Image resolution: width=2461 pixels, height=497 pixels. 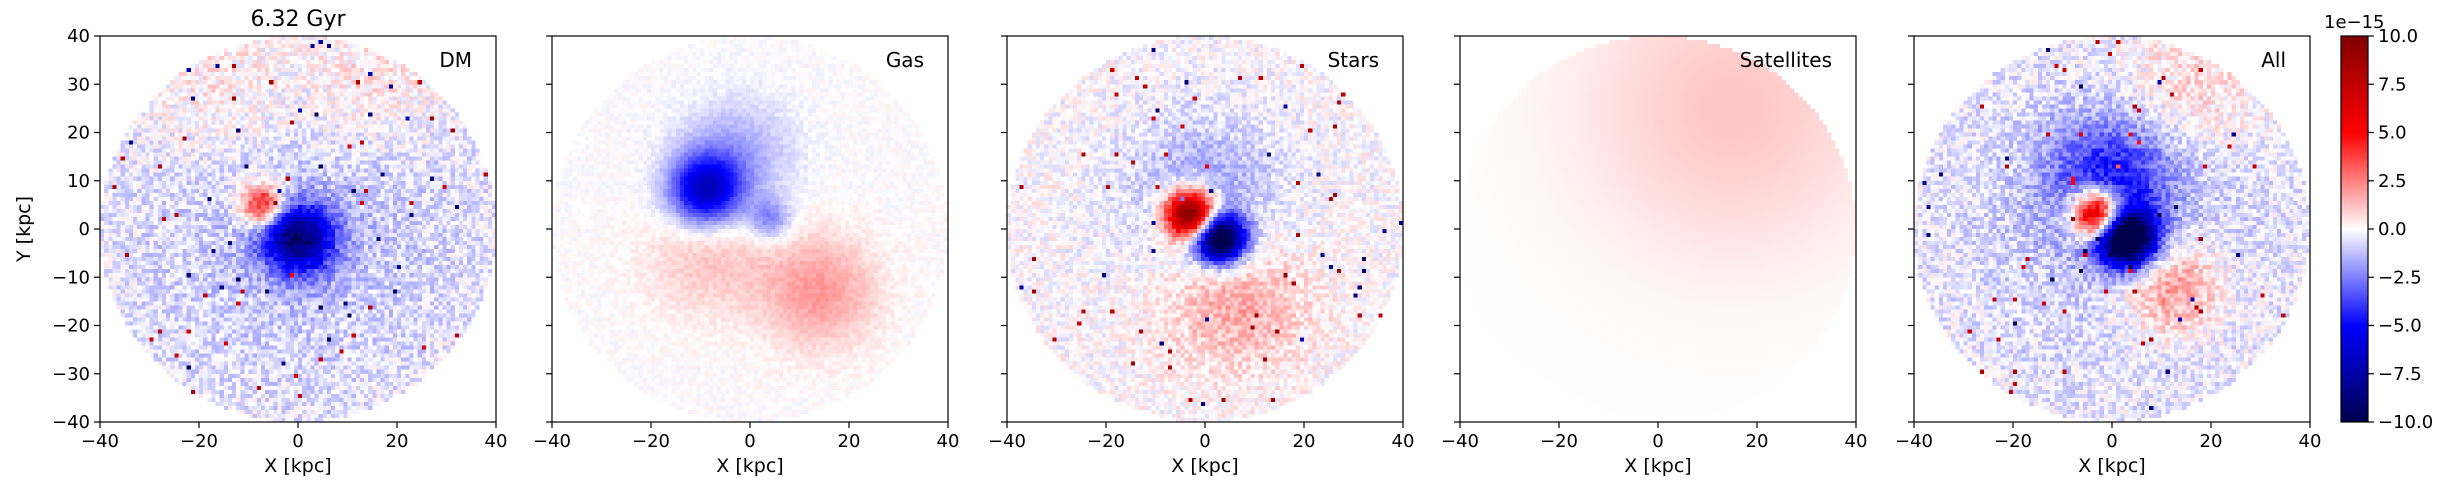 I want to click on y-tick-label: 0, so click(x=84, y=229).